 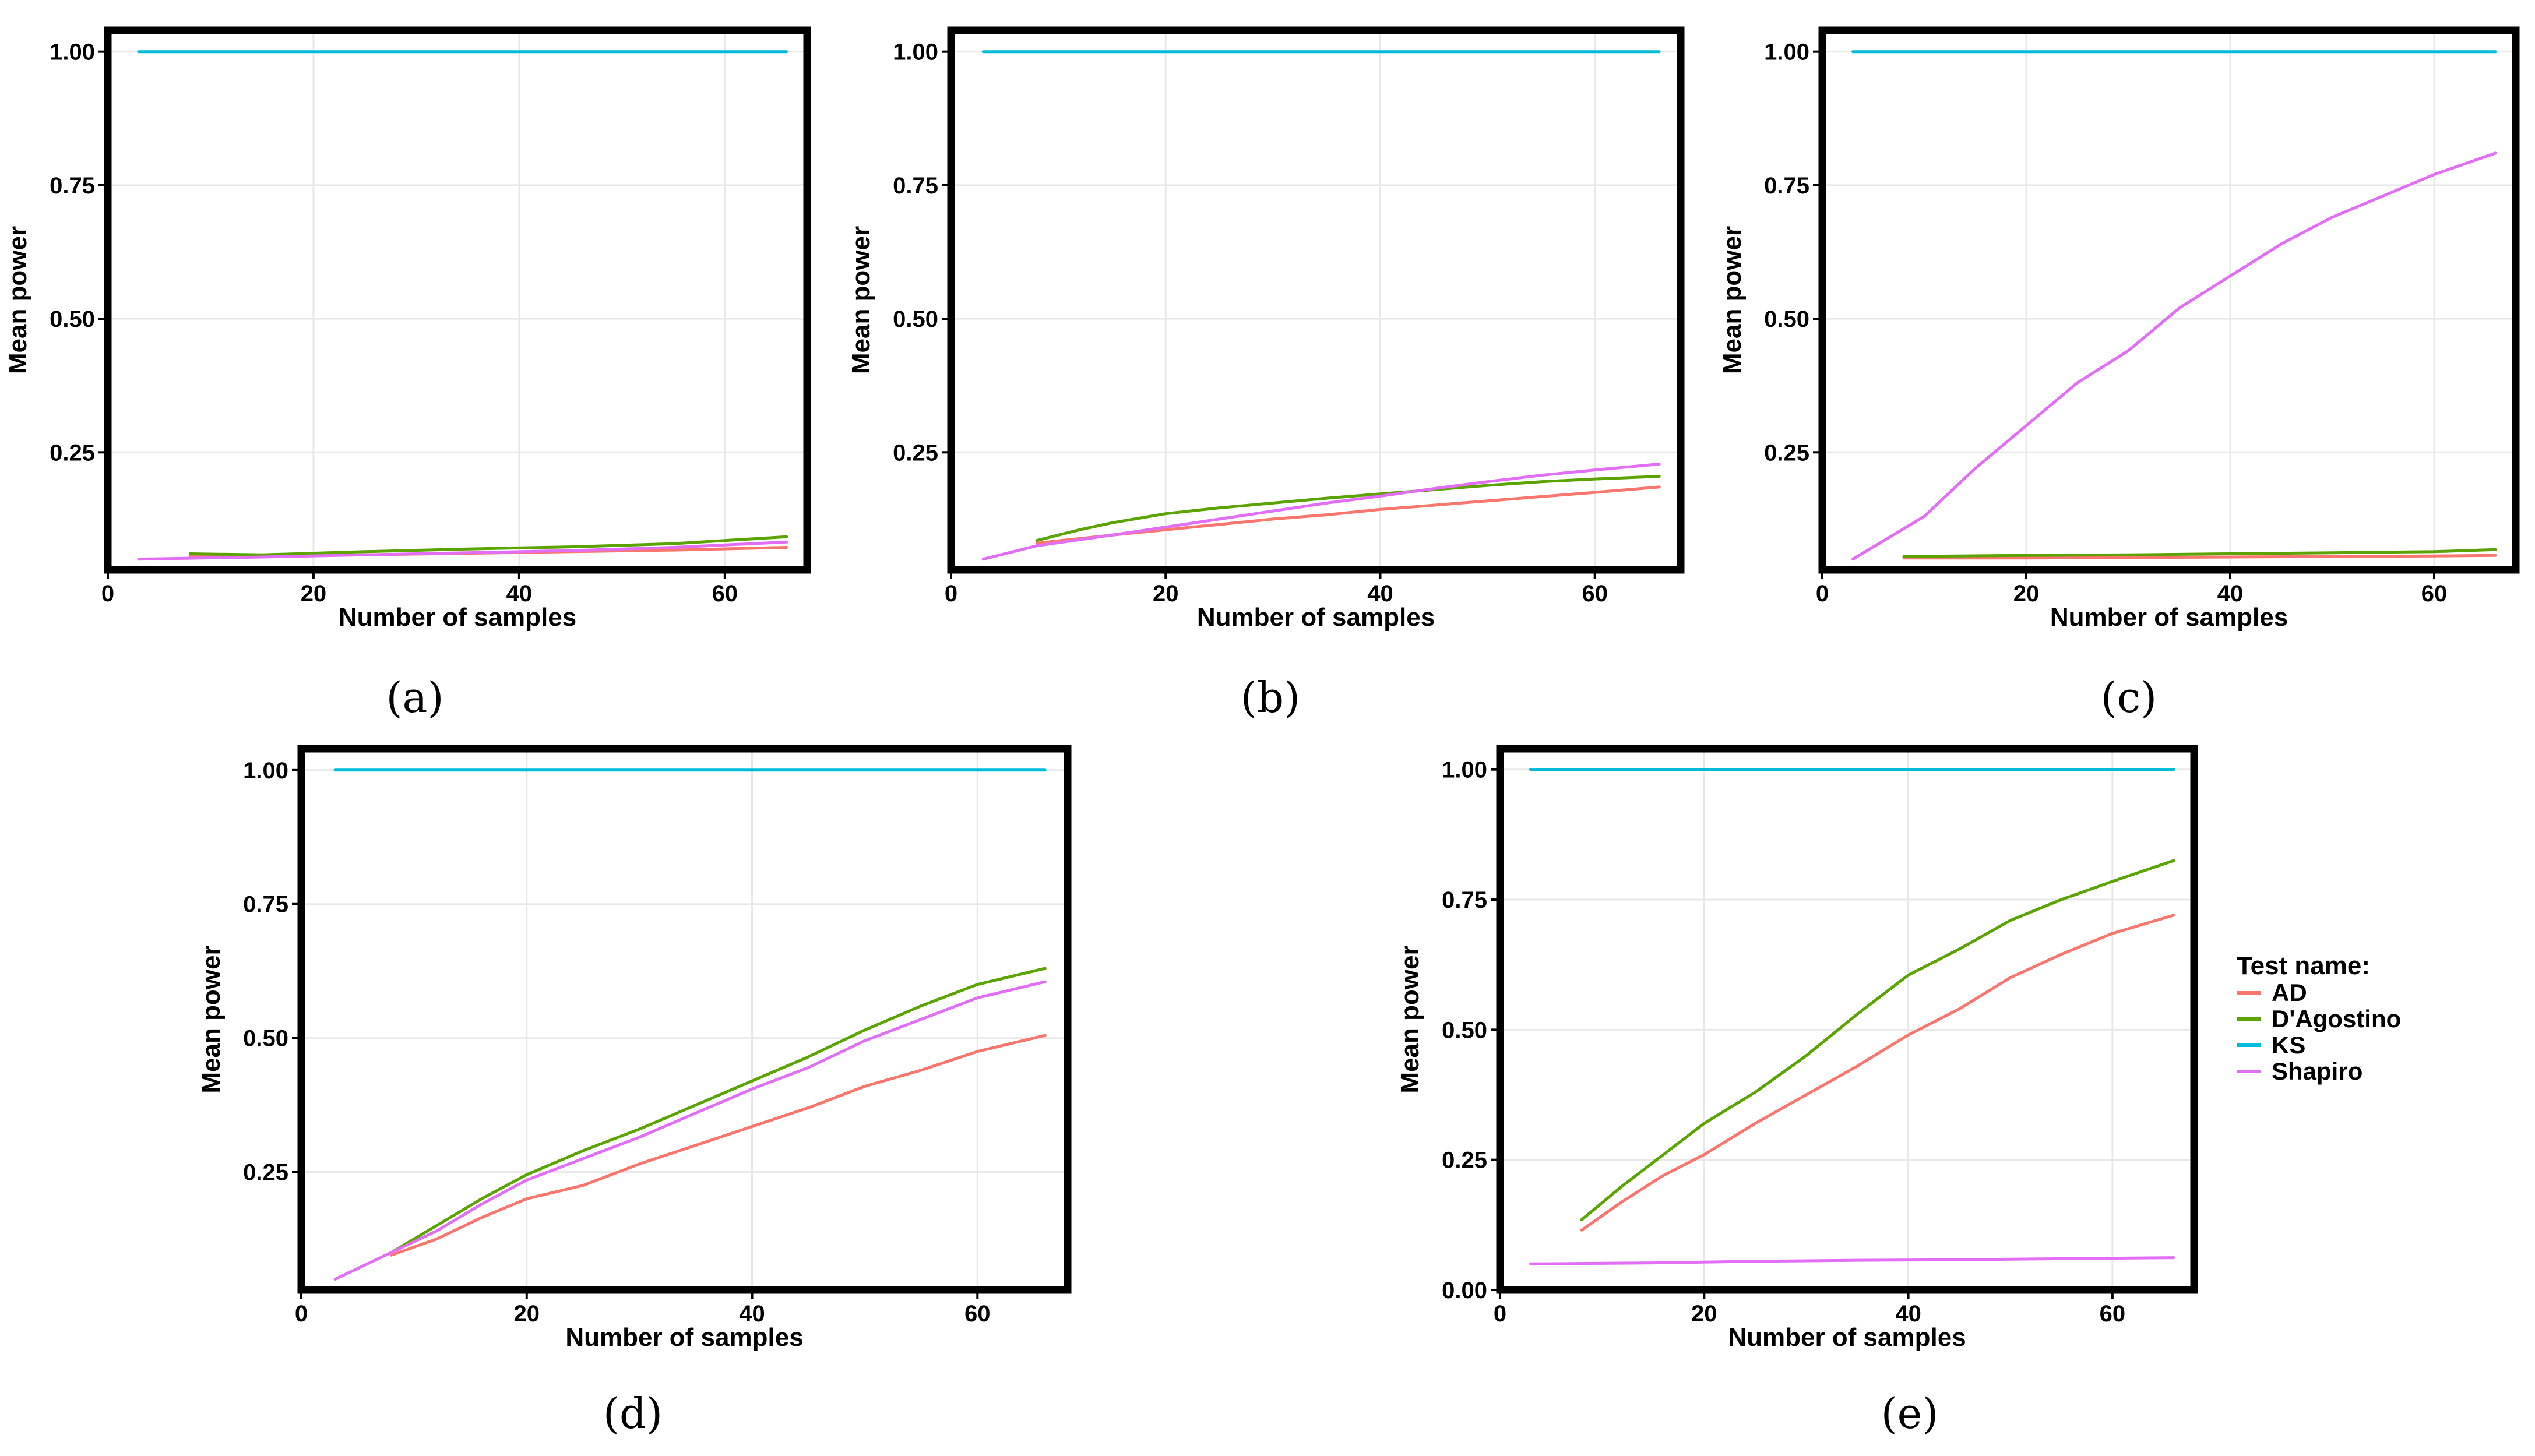 What do you see at coordinates (1410, 1019) in the screenshot?
I see `panel-e-y-axis-title: Mean power` at bounding box center [1410, 1019].